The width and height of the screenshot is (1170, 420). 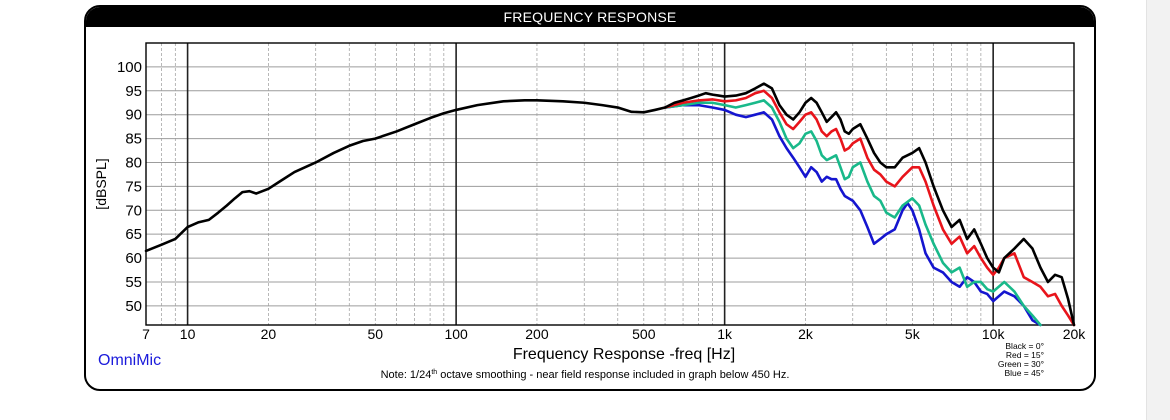 I want to click on x-tick-labels: 7 10 20 50 100 200 500 1k 2k 5k 10k 20k, so click(x=614, y=334).